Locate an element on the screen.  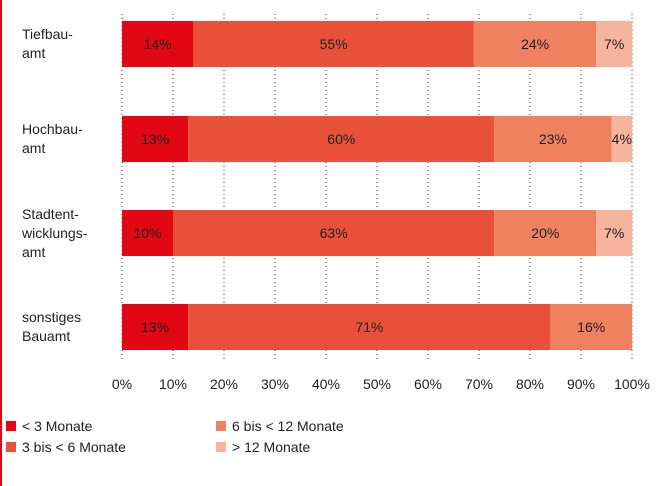
bar-value-label: 14% is located at coordinates (158, 44).